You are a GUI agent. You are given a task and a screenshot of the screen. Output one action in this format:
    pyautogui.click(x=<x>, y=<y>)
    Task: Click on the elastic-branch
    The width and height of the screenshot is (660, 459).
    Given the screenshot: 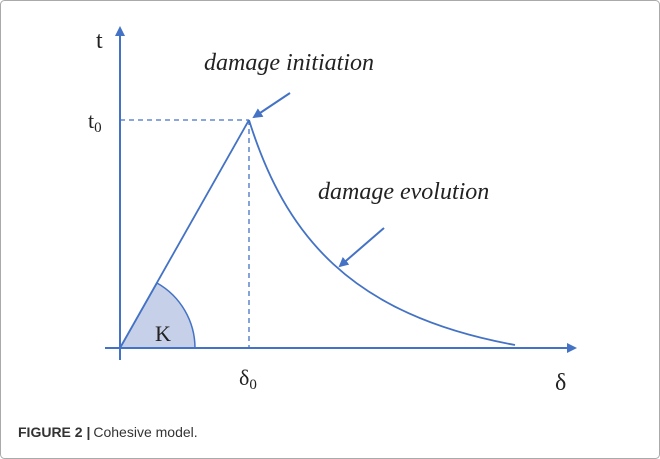 What is the action you would take?
    pyautogui.click(x=184, y=234)
    